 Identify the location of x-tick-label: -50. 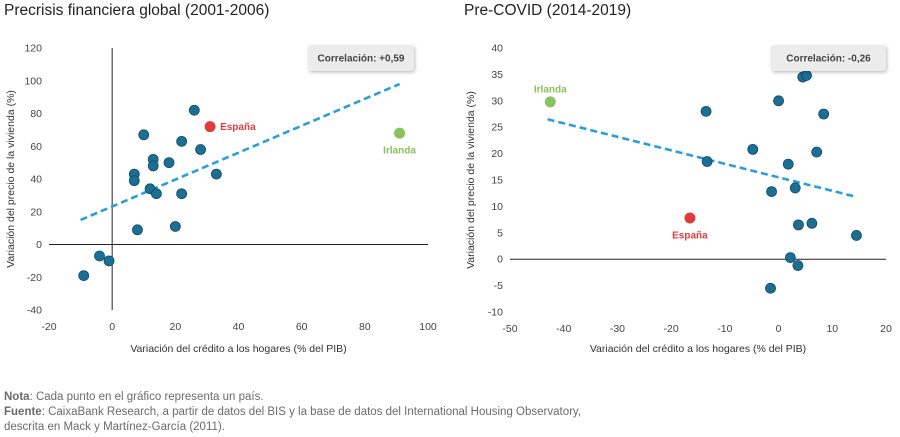
(509, 329).